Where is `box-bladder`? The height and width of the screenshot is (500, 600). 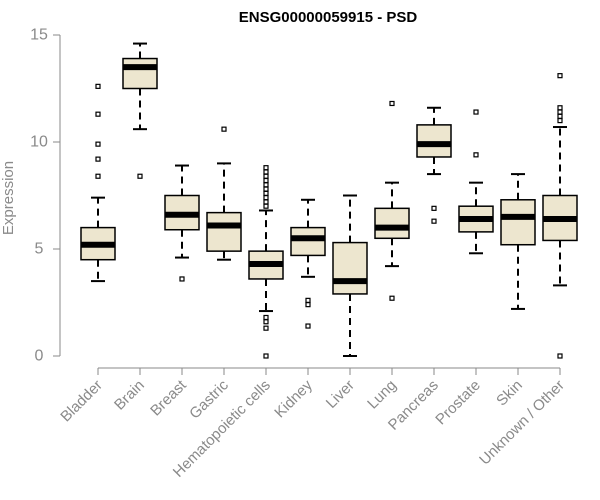
box-bladder is located at coordinates (98, 183).